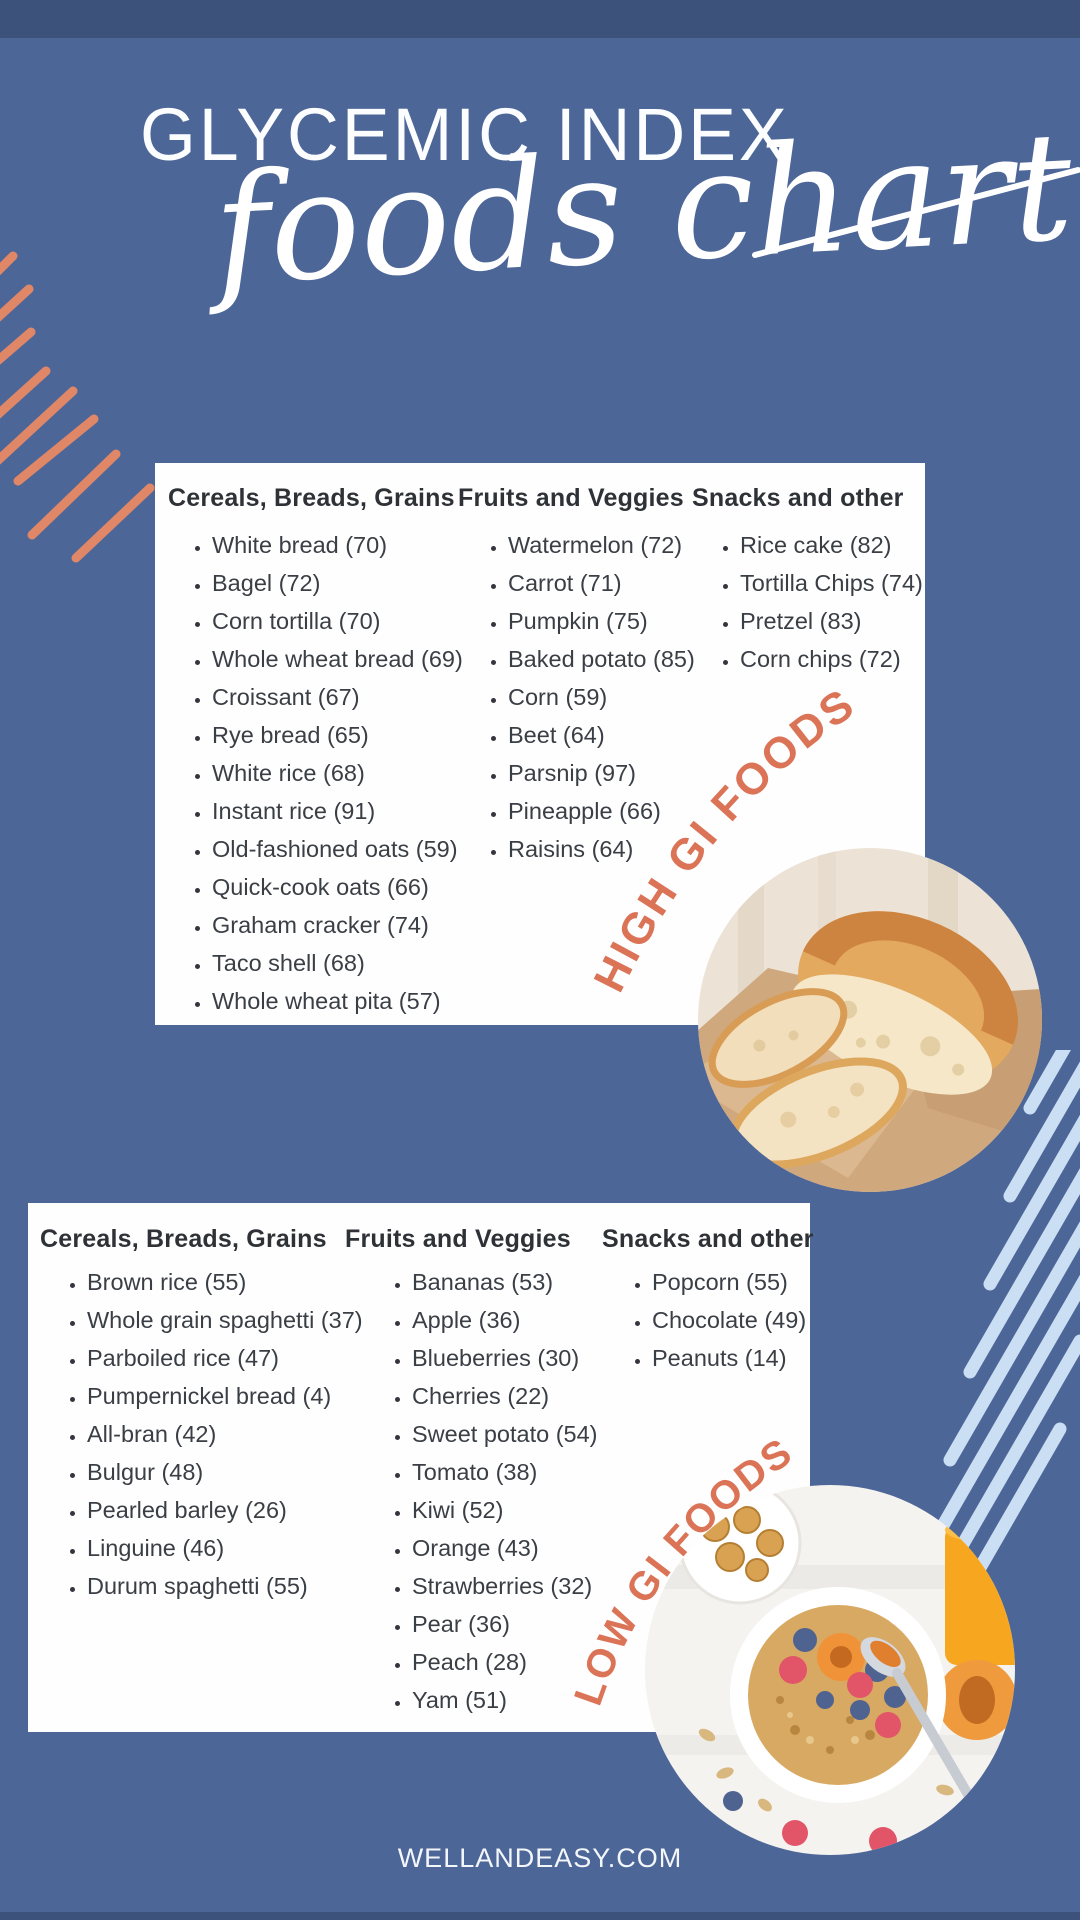 This screenshot has height=1920, width=1080. Describe the element at coordinates (505, 1472) in the screenshot. I see `food-item: Tomato (38)` at that location.